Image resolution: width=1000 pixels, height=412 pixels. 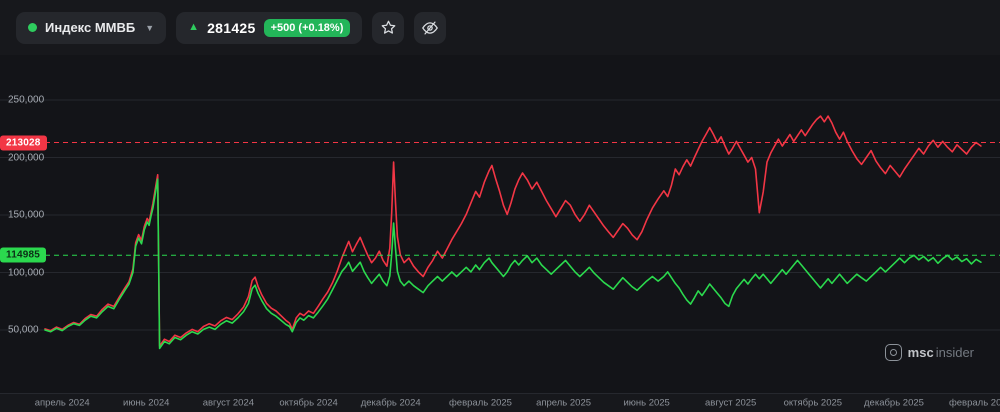 I want to click on y-axis-label: 250,000, so click(x=26, y=100).